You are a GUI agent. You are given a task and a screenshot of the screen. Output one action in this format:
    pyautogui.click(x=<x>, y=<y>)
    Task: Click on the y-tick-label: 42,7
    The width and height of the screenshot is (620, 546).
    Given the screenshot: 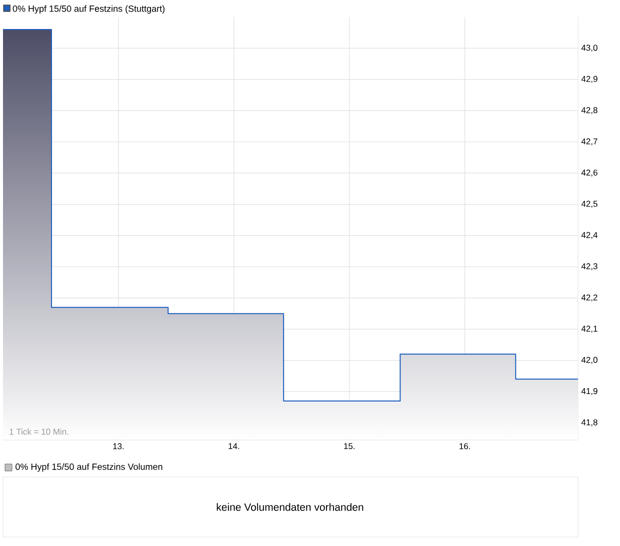 What is the action you would take?
    pyautogui.click(x=589, y=142)
    